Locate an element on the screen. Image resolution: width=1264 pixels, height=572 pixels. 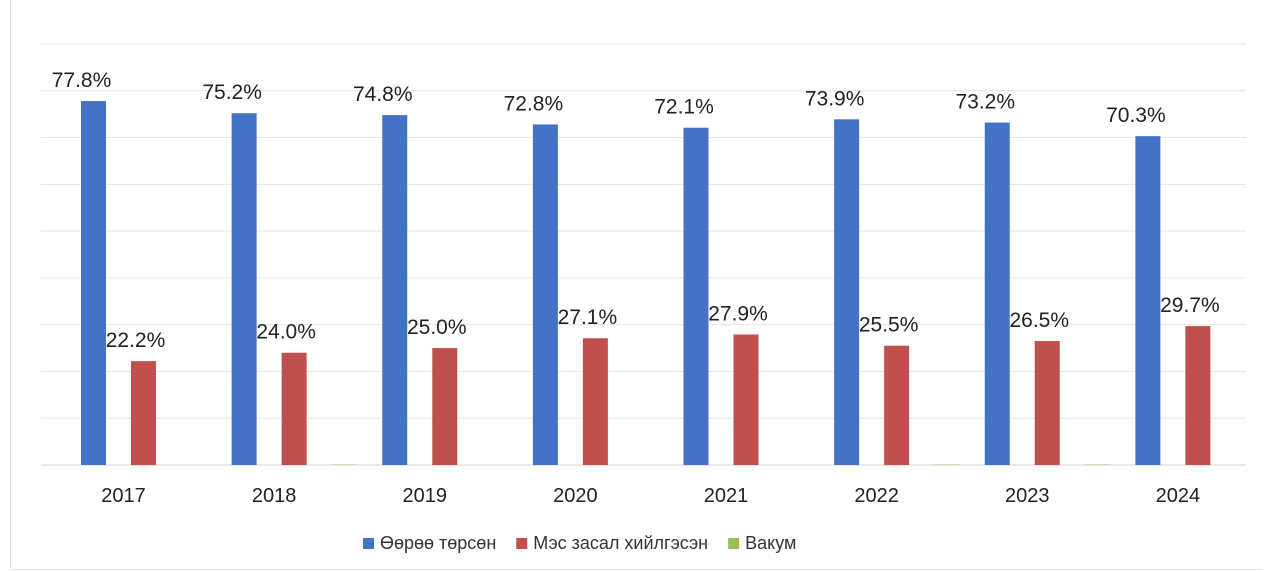
data-label-cesarean-2023: 26.5% is located at coordinates (1039, 320).